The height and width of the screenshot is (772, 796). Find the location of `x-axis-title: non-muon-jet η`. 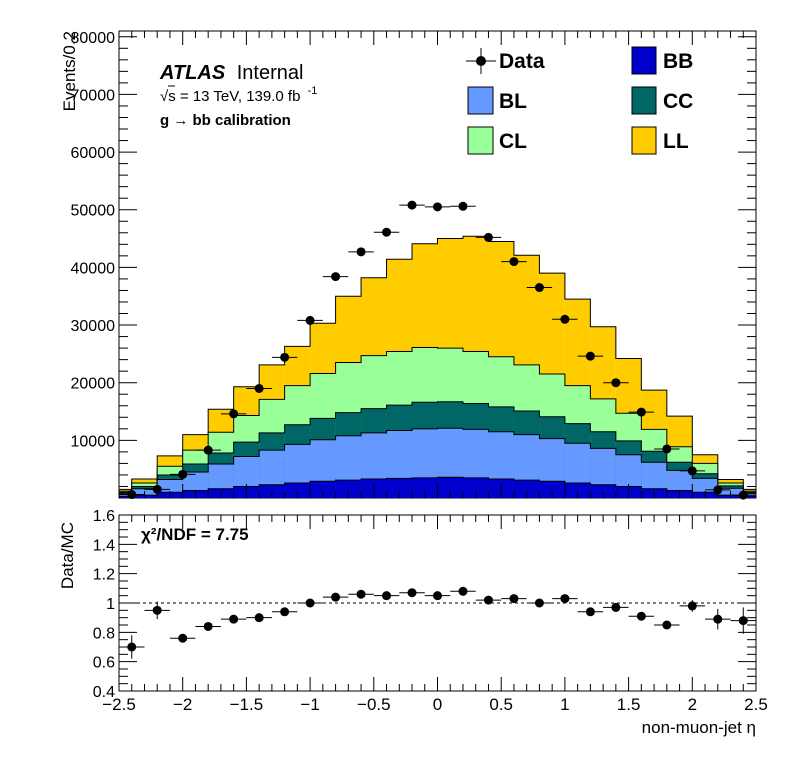

x-axis-title: non-muon-jet η is located at coordinates (699, 727).